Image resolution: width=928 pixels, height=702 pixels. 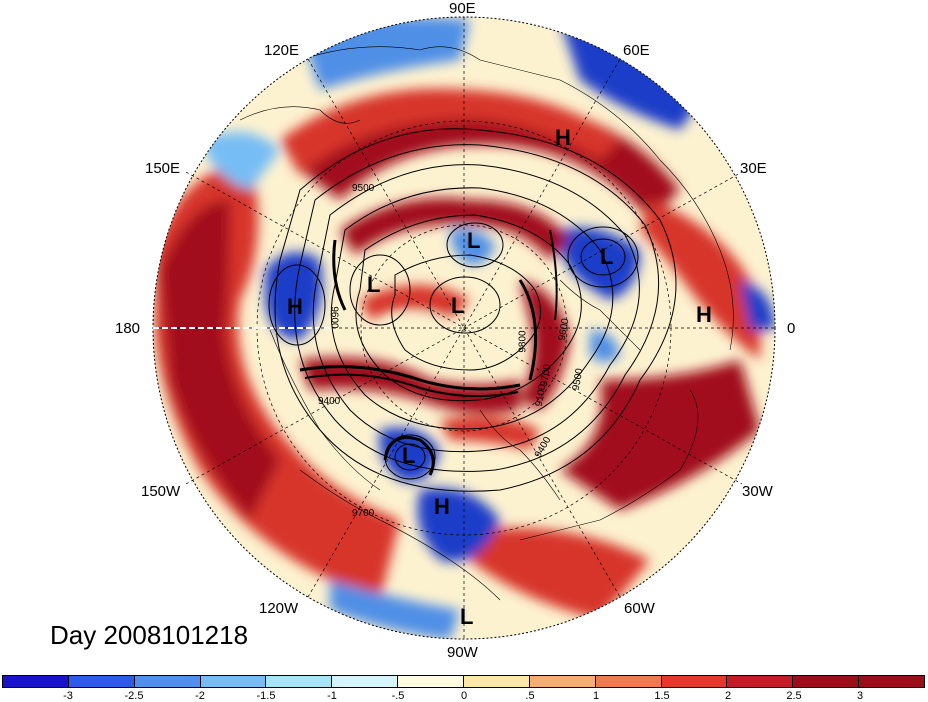 I want to click on lon-label-90e: 90E, so click(x=462, y=8).